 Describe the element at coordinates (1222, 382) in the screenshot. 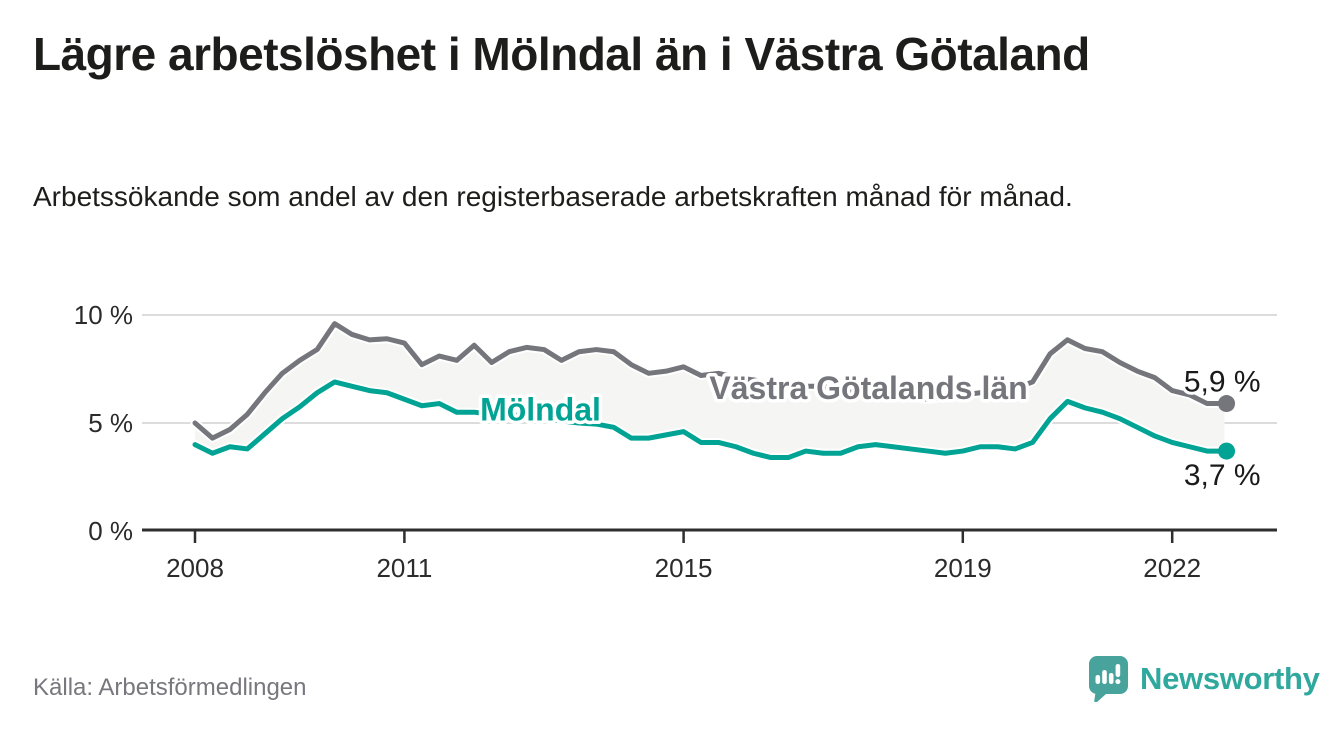

I see `series-end-value-label: 5,9 %` at that location.